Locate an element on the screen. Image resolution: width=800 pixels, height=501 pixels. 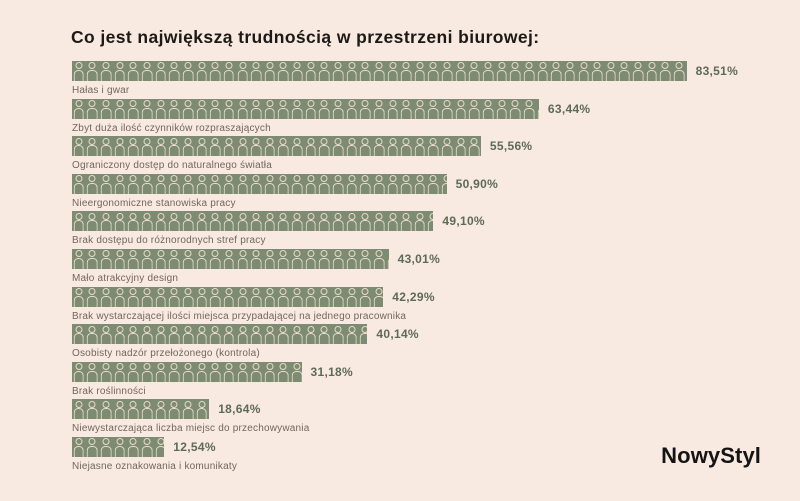
bar-line: 31,18% is located at coordinates (436, 371).